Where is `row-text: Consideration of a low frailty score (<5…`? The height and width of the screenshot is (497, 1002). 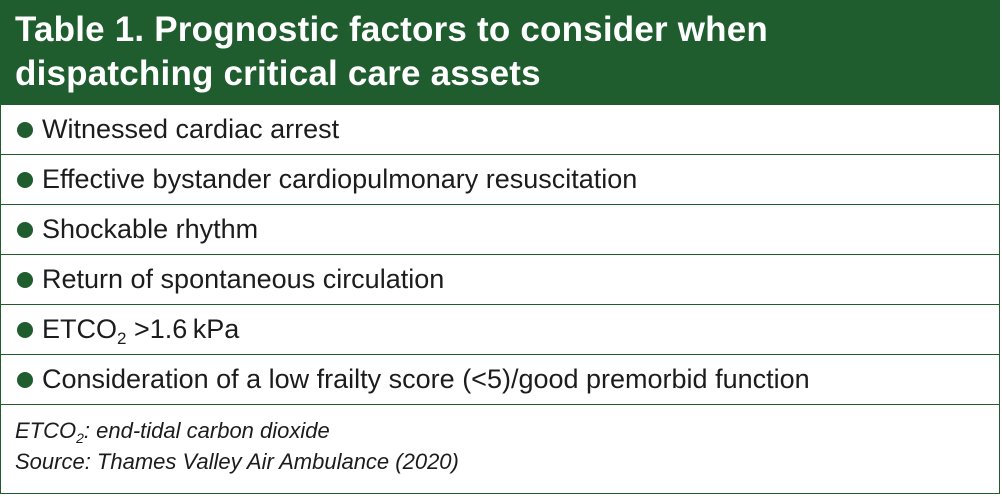
row-text: Consideration of a low frailty score (<5… is located at coordinates (426, 379).